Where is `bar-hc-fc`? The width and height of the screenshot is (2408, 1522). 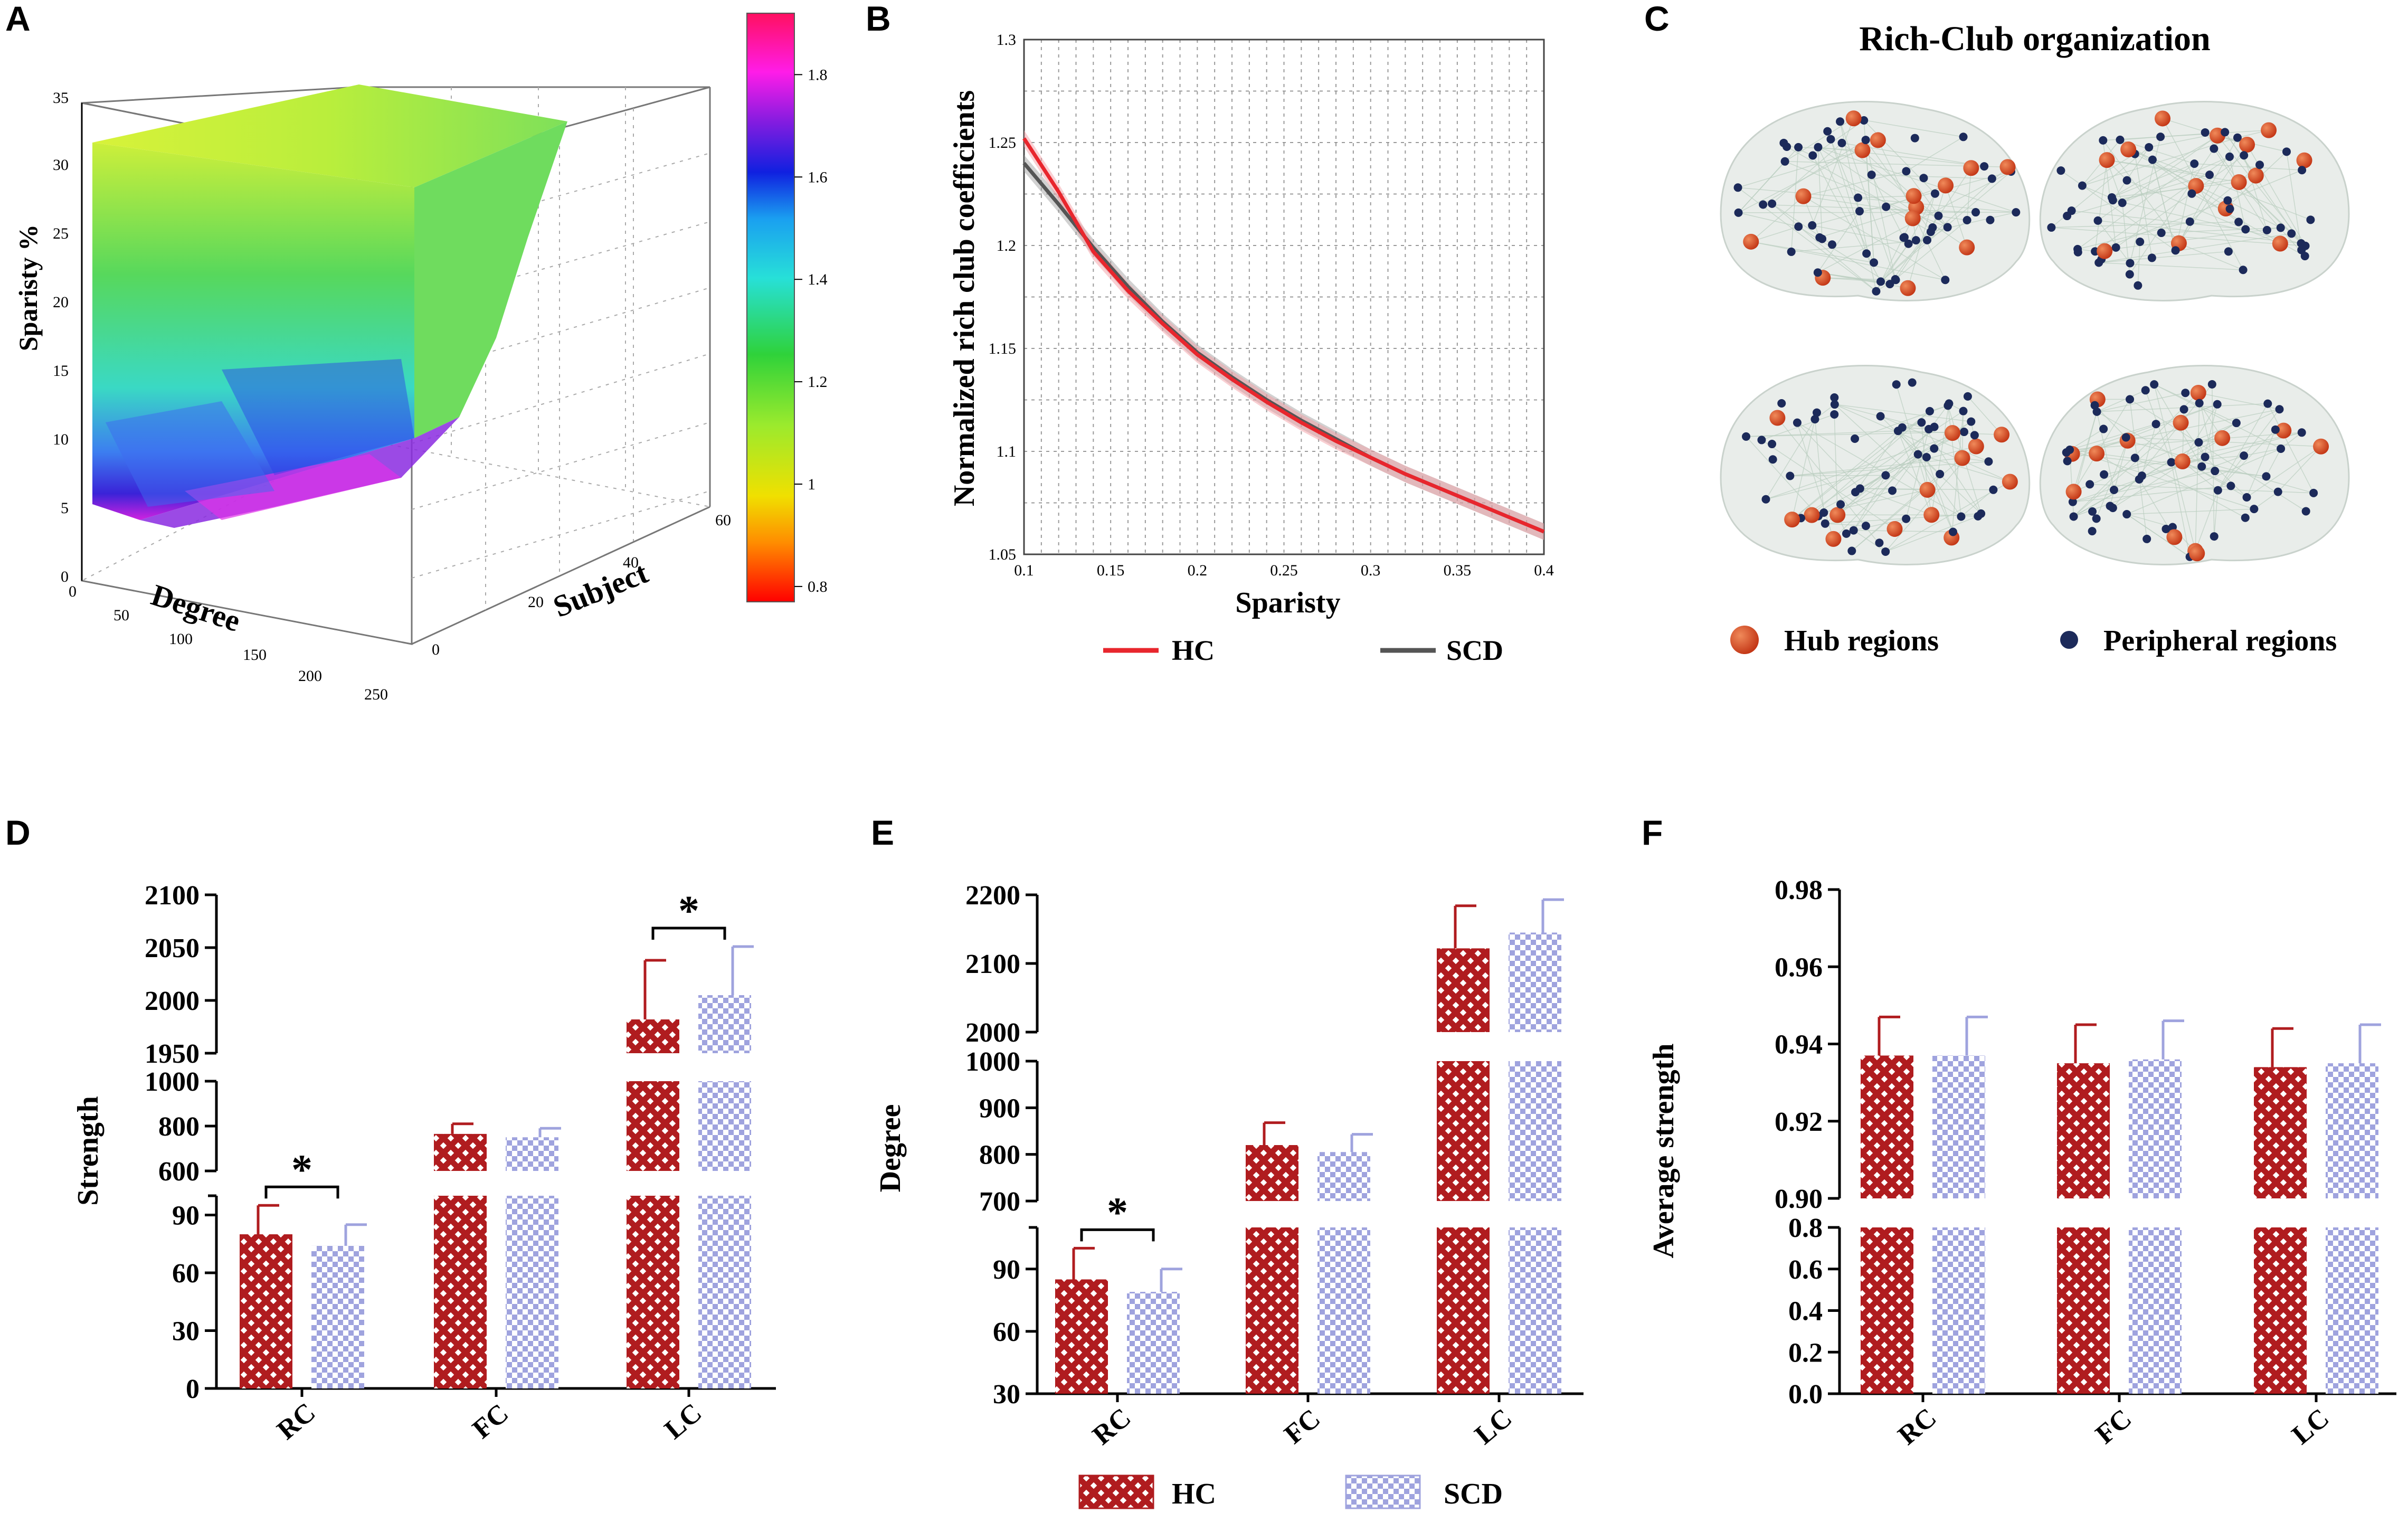 bar-hc-fc is located at coordinates (1272, 1173).